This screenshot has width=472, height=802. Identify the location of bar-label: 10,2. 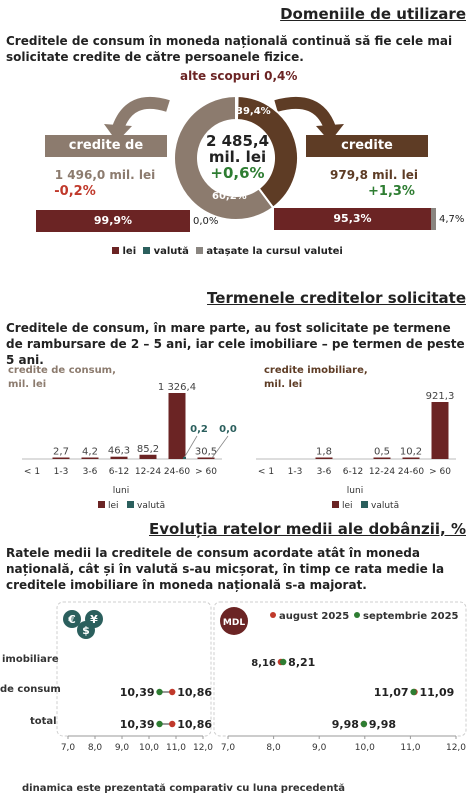
(411, 452).